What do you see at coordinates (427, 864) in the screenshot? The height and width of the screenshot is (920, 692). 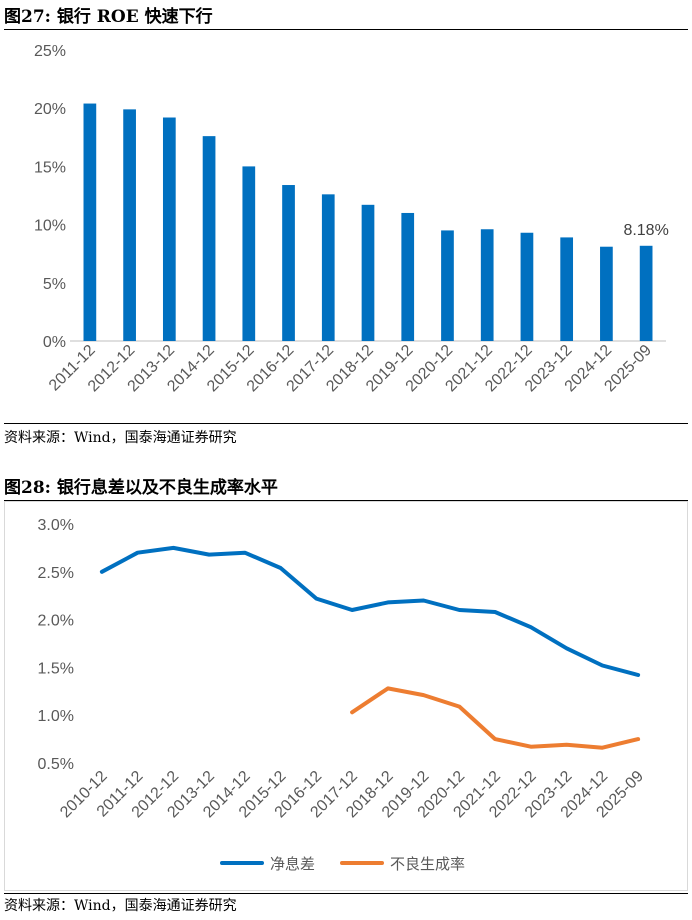 I see `legend-label: 不良生成率` at bounding box center [427, 864].